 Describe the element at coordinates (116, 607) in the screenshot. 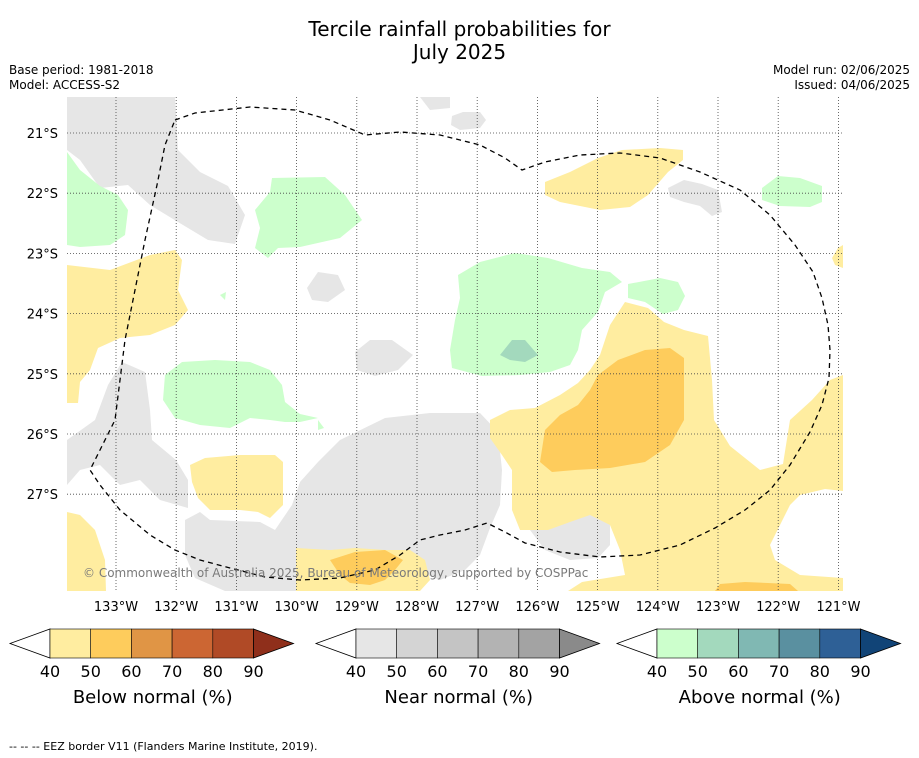

I see `lon-label: 133°W` at that location.